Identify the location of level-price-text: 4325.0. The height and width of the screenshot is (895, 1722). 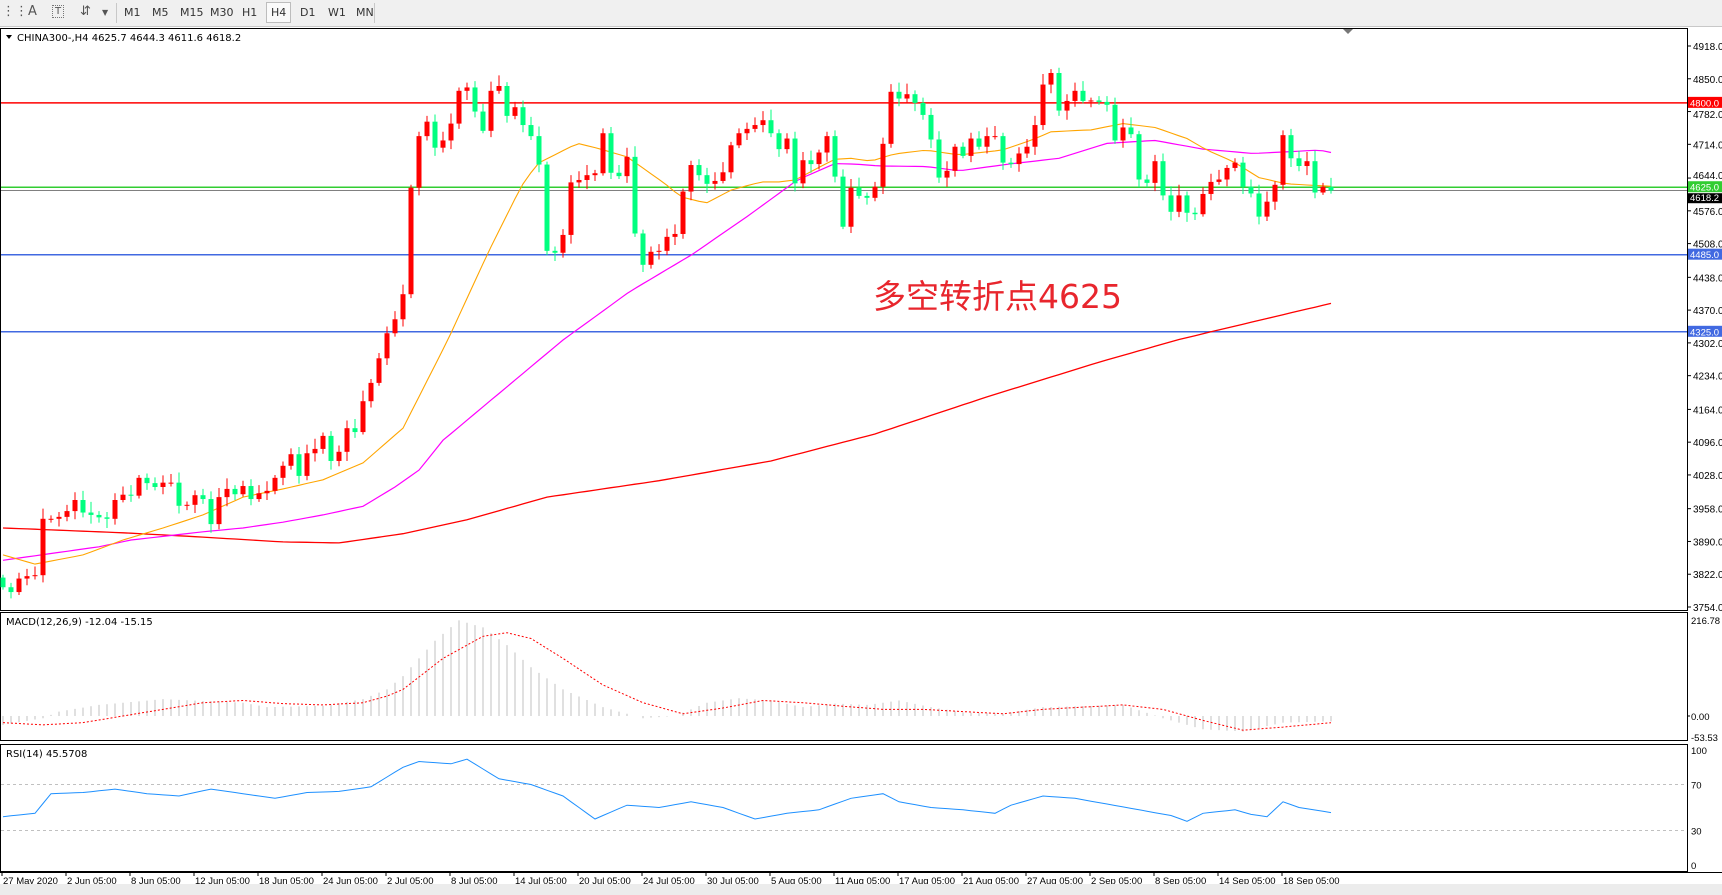
(1704, 332).